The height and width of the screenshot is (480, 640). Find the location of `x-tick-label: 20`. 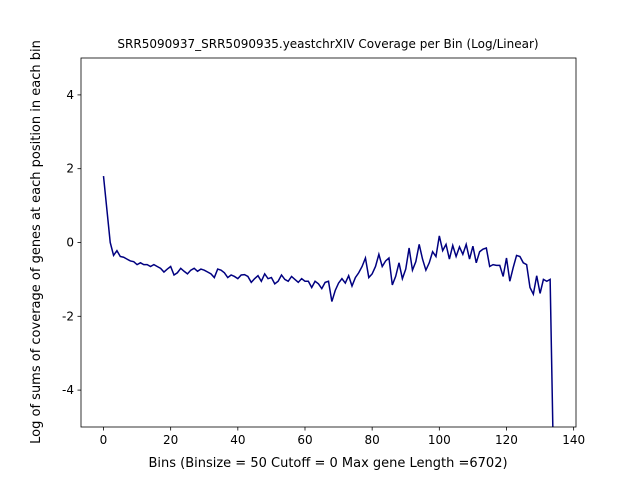

x-tick-label: 20 is located at coordinates (170, 440).